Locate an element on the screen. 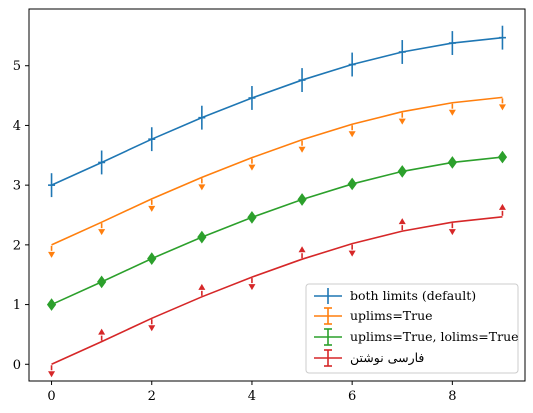 The image size is (533, 413). y-axis: 0 1 2 3 4 5 is located at coordinates (21, 216).